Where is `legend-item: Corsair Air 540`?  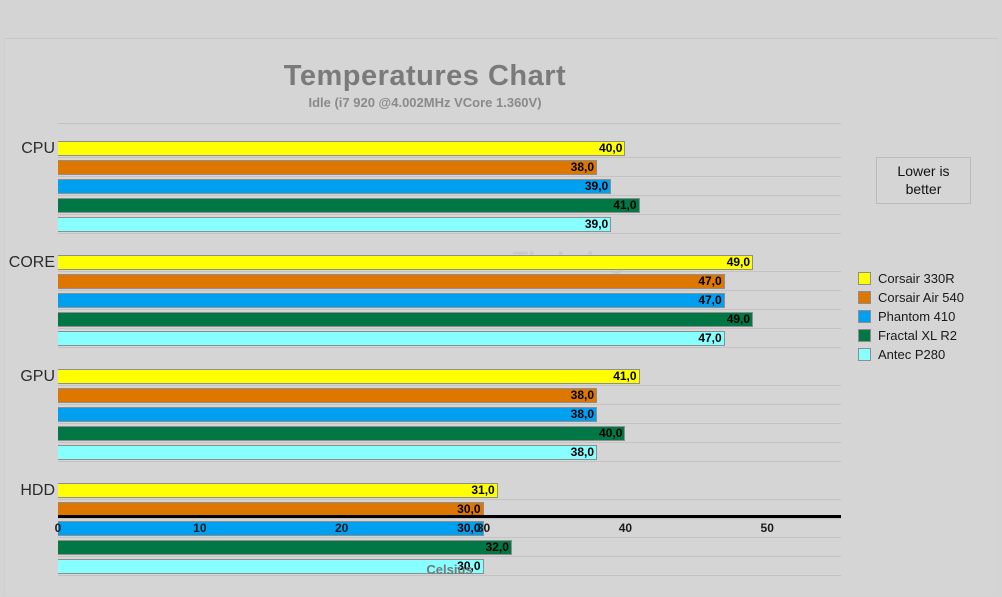 legend-item: Corsair Air 540 is located at coordinates (928, 297).